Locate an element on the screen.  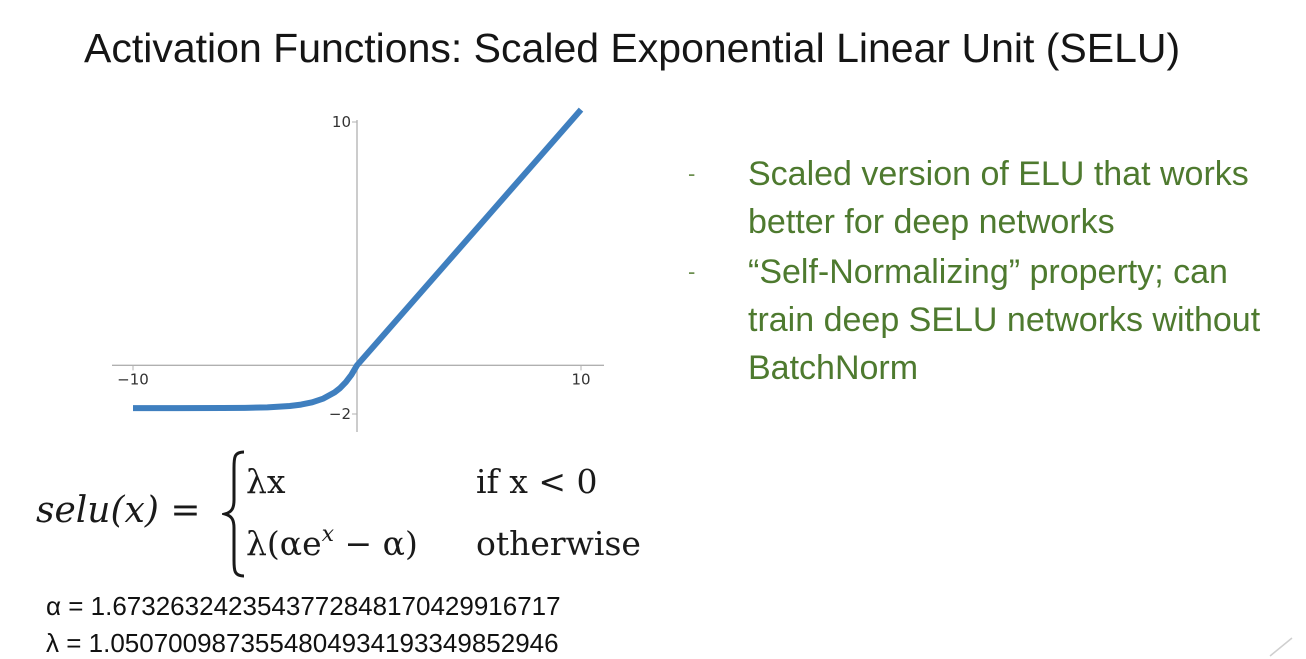
formula-case2-sup: x is located at coordinates (328, 534).